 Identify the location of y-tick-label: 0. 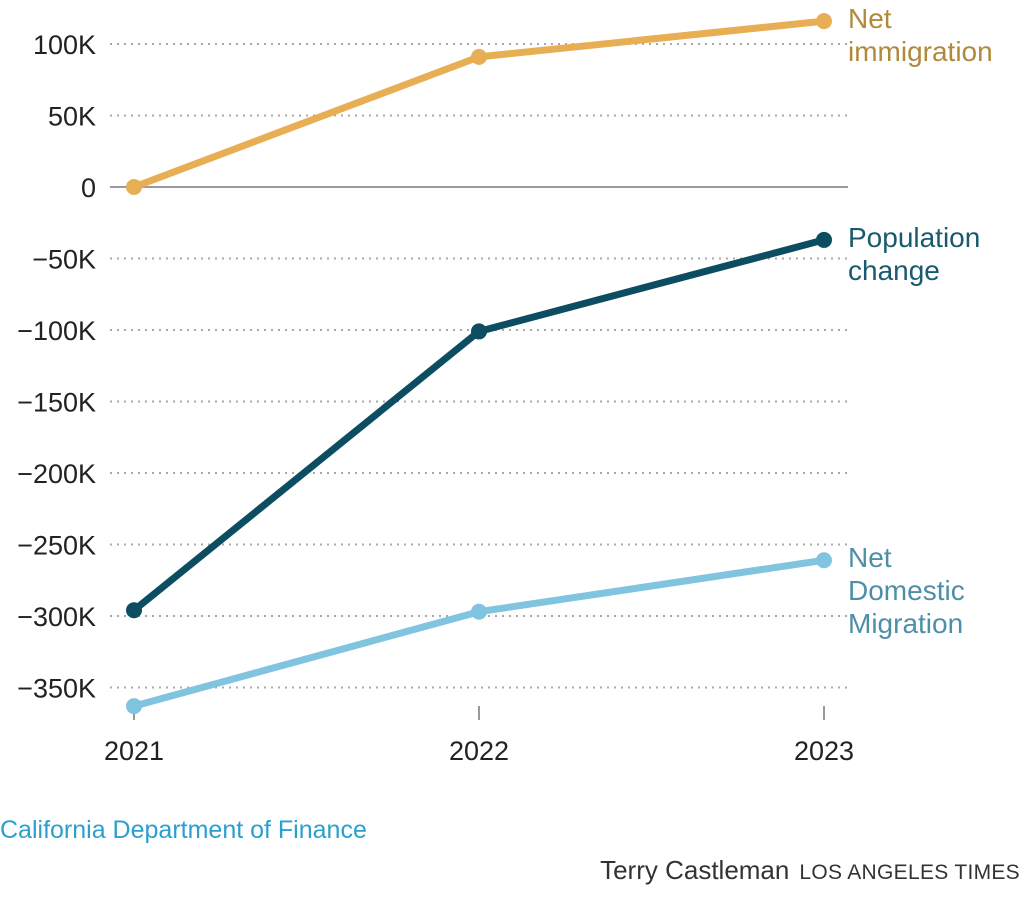
(88, 188).